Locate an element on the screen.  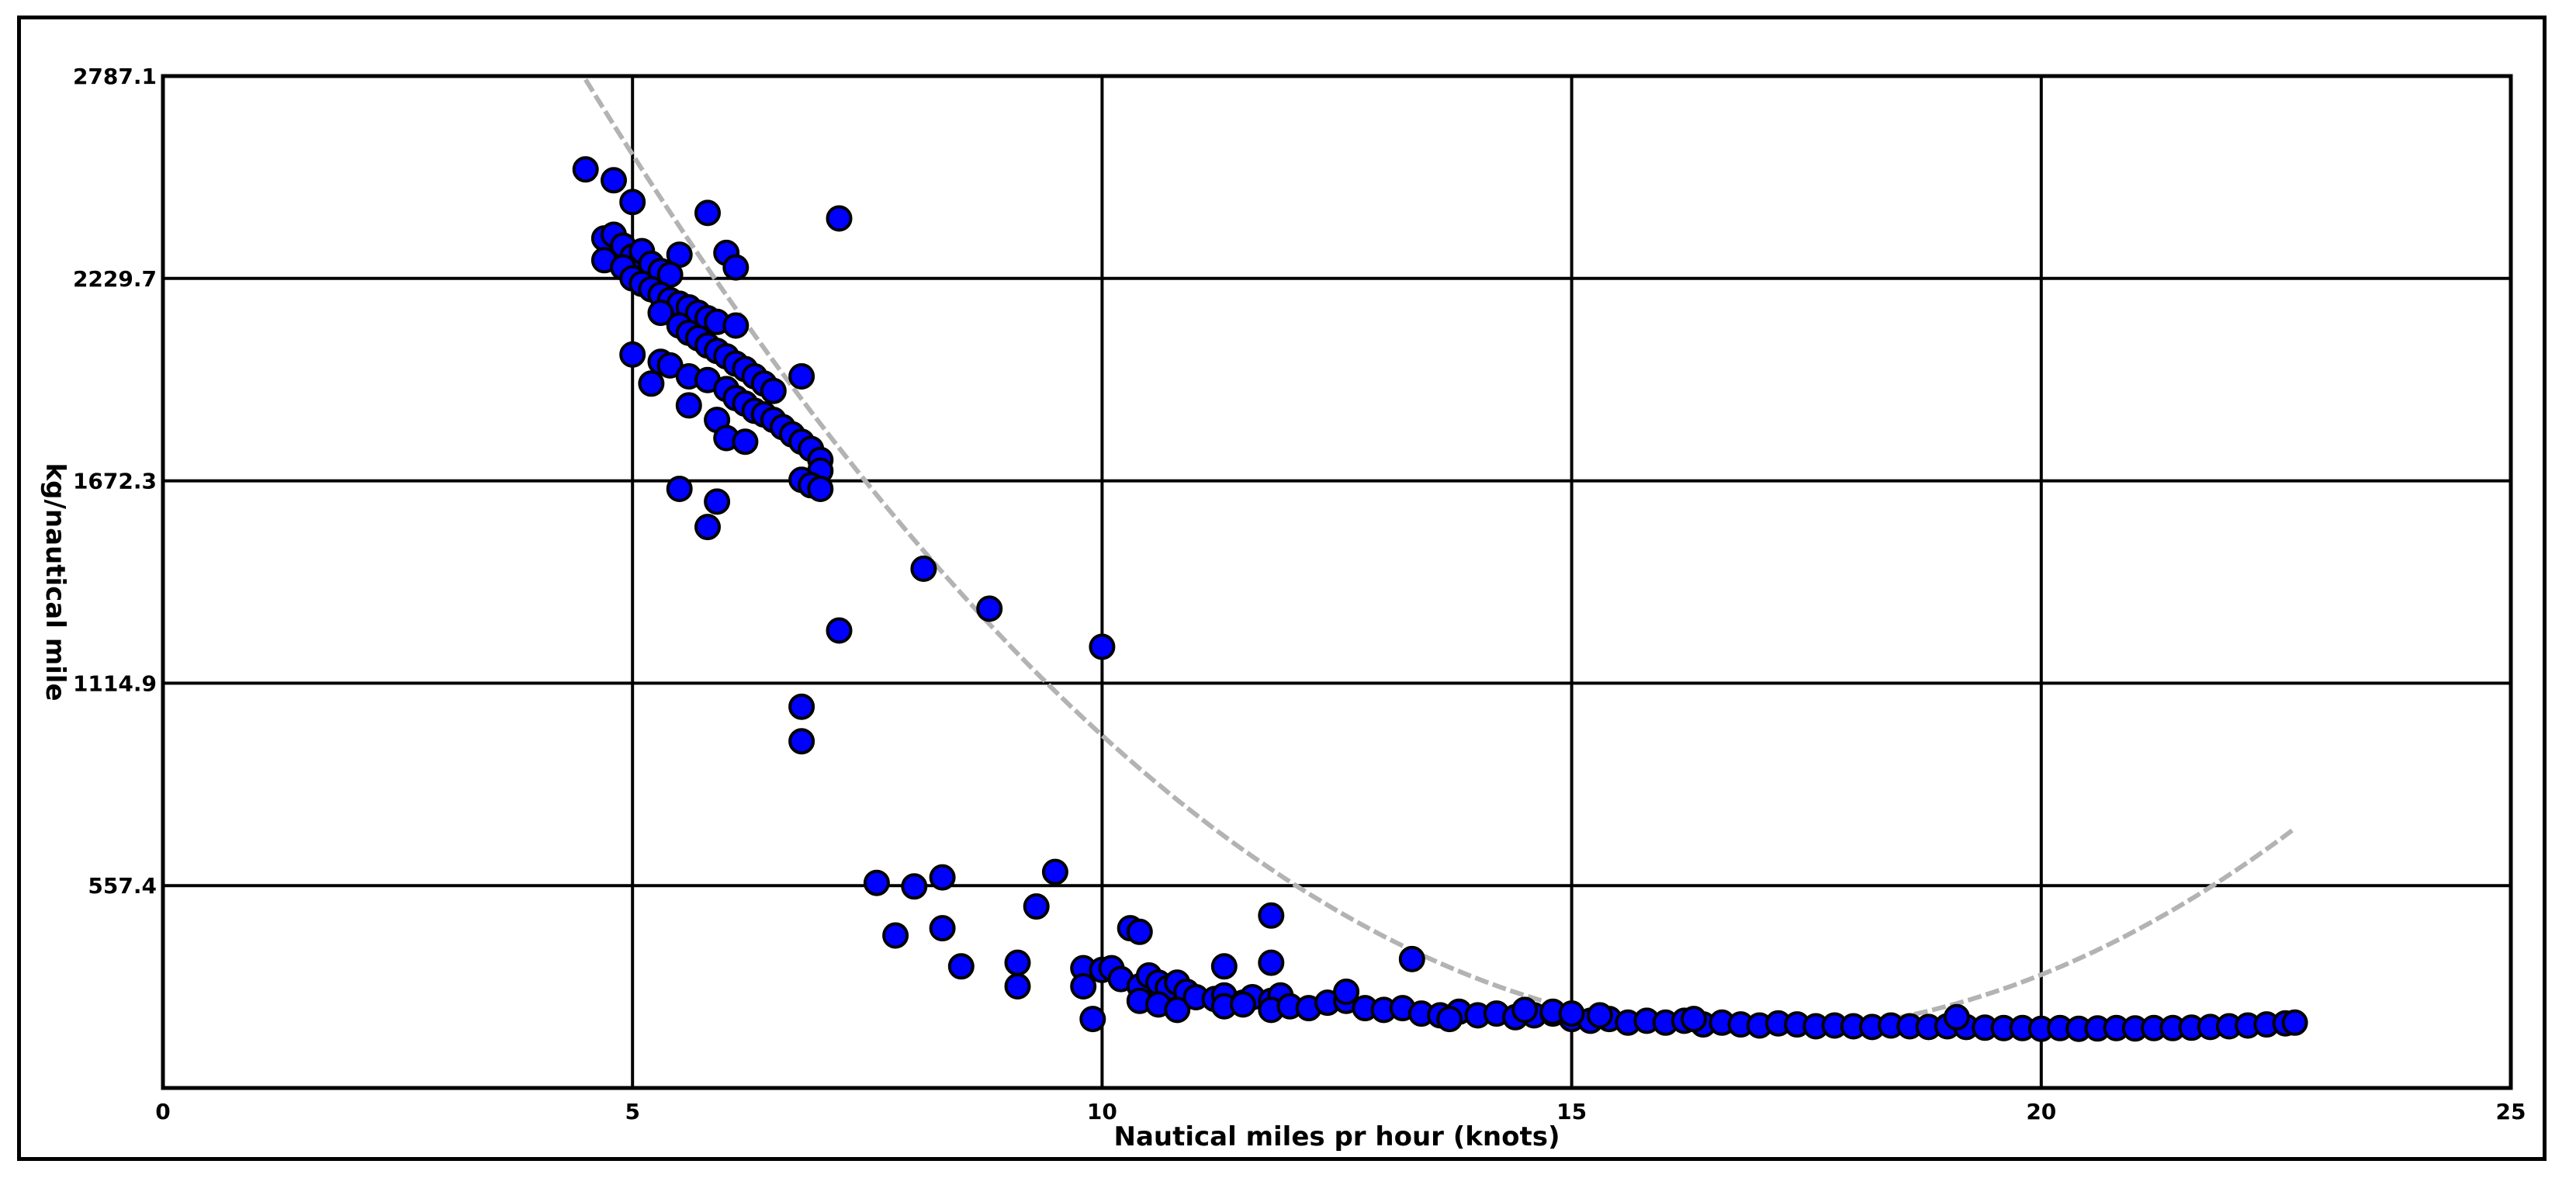
y-tick-label: 2787.1 is located at coordinates (115, 76).